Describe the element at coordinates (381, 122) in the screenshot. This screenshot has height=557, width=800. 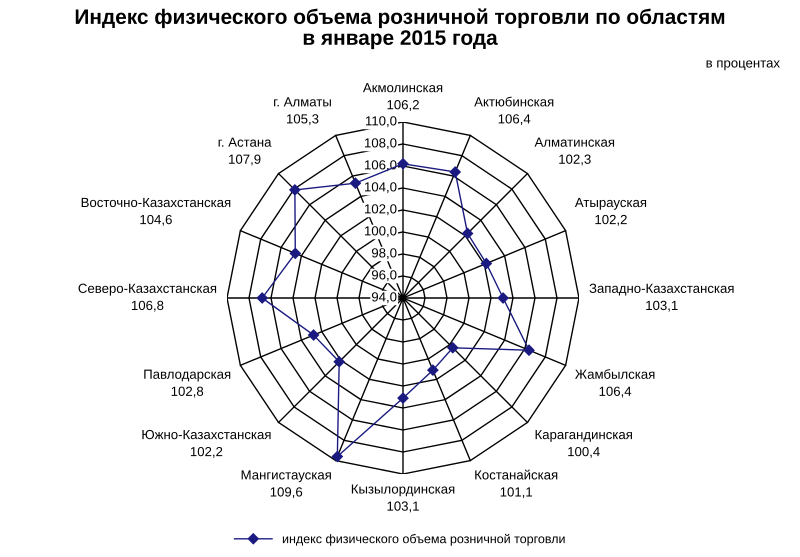
I see `y-tick-label: 110,0` at that location.